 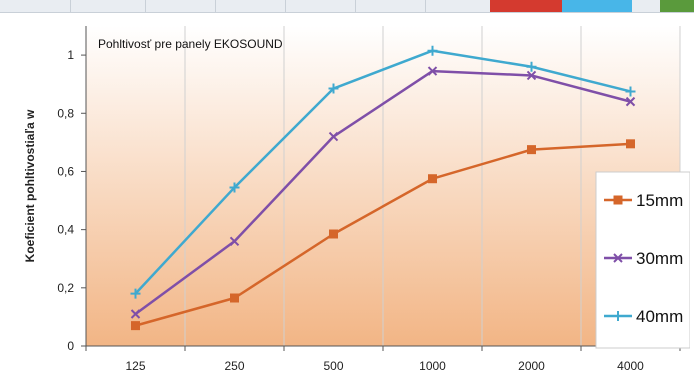 I want to click on x-tick-label: 250, so click(x=234, y=366).